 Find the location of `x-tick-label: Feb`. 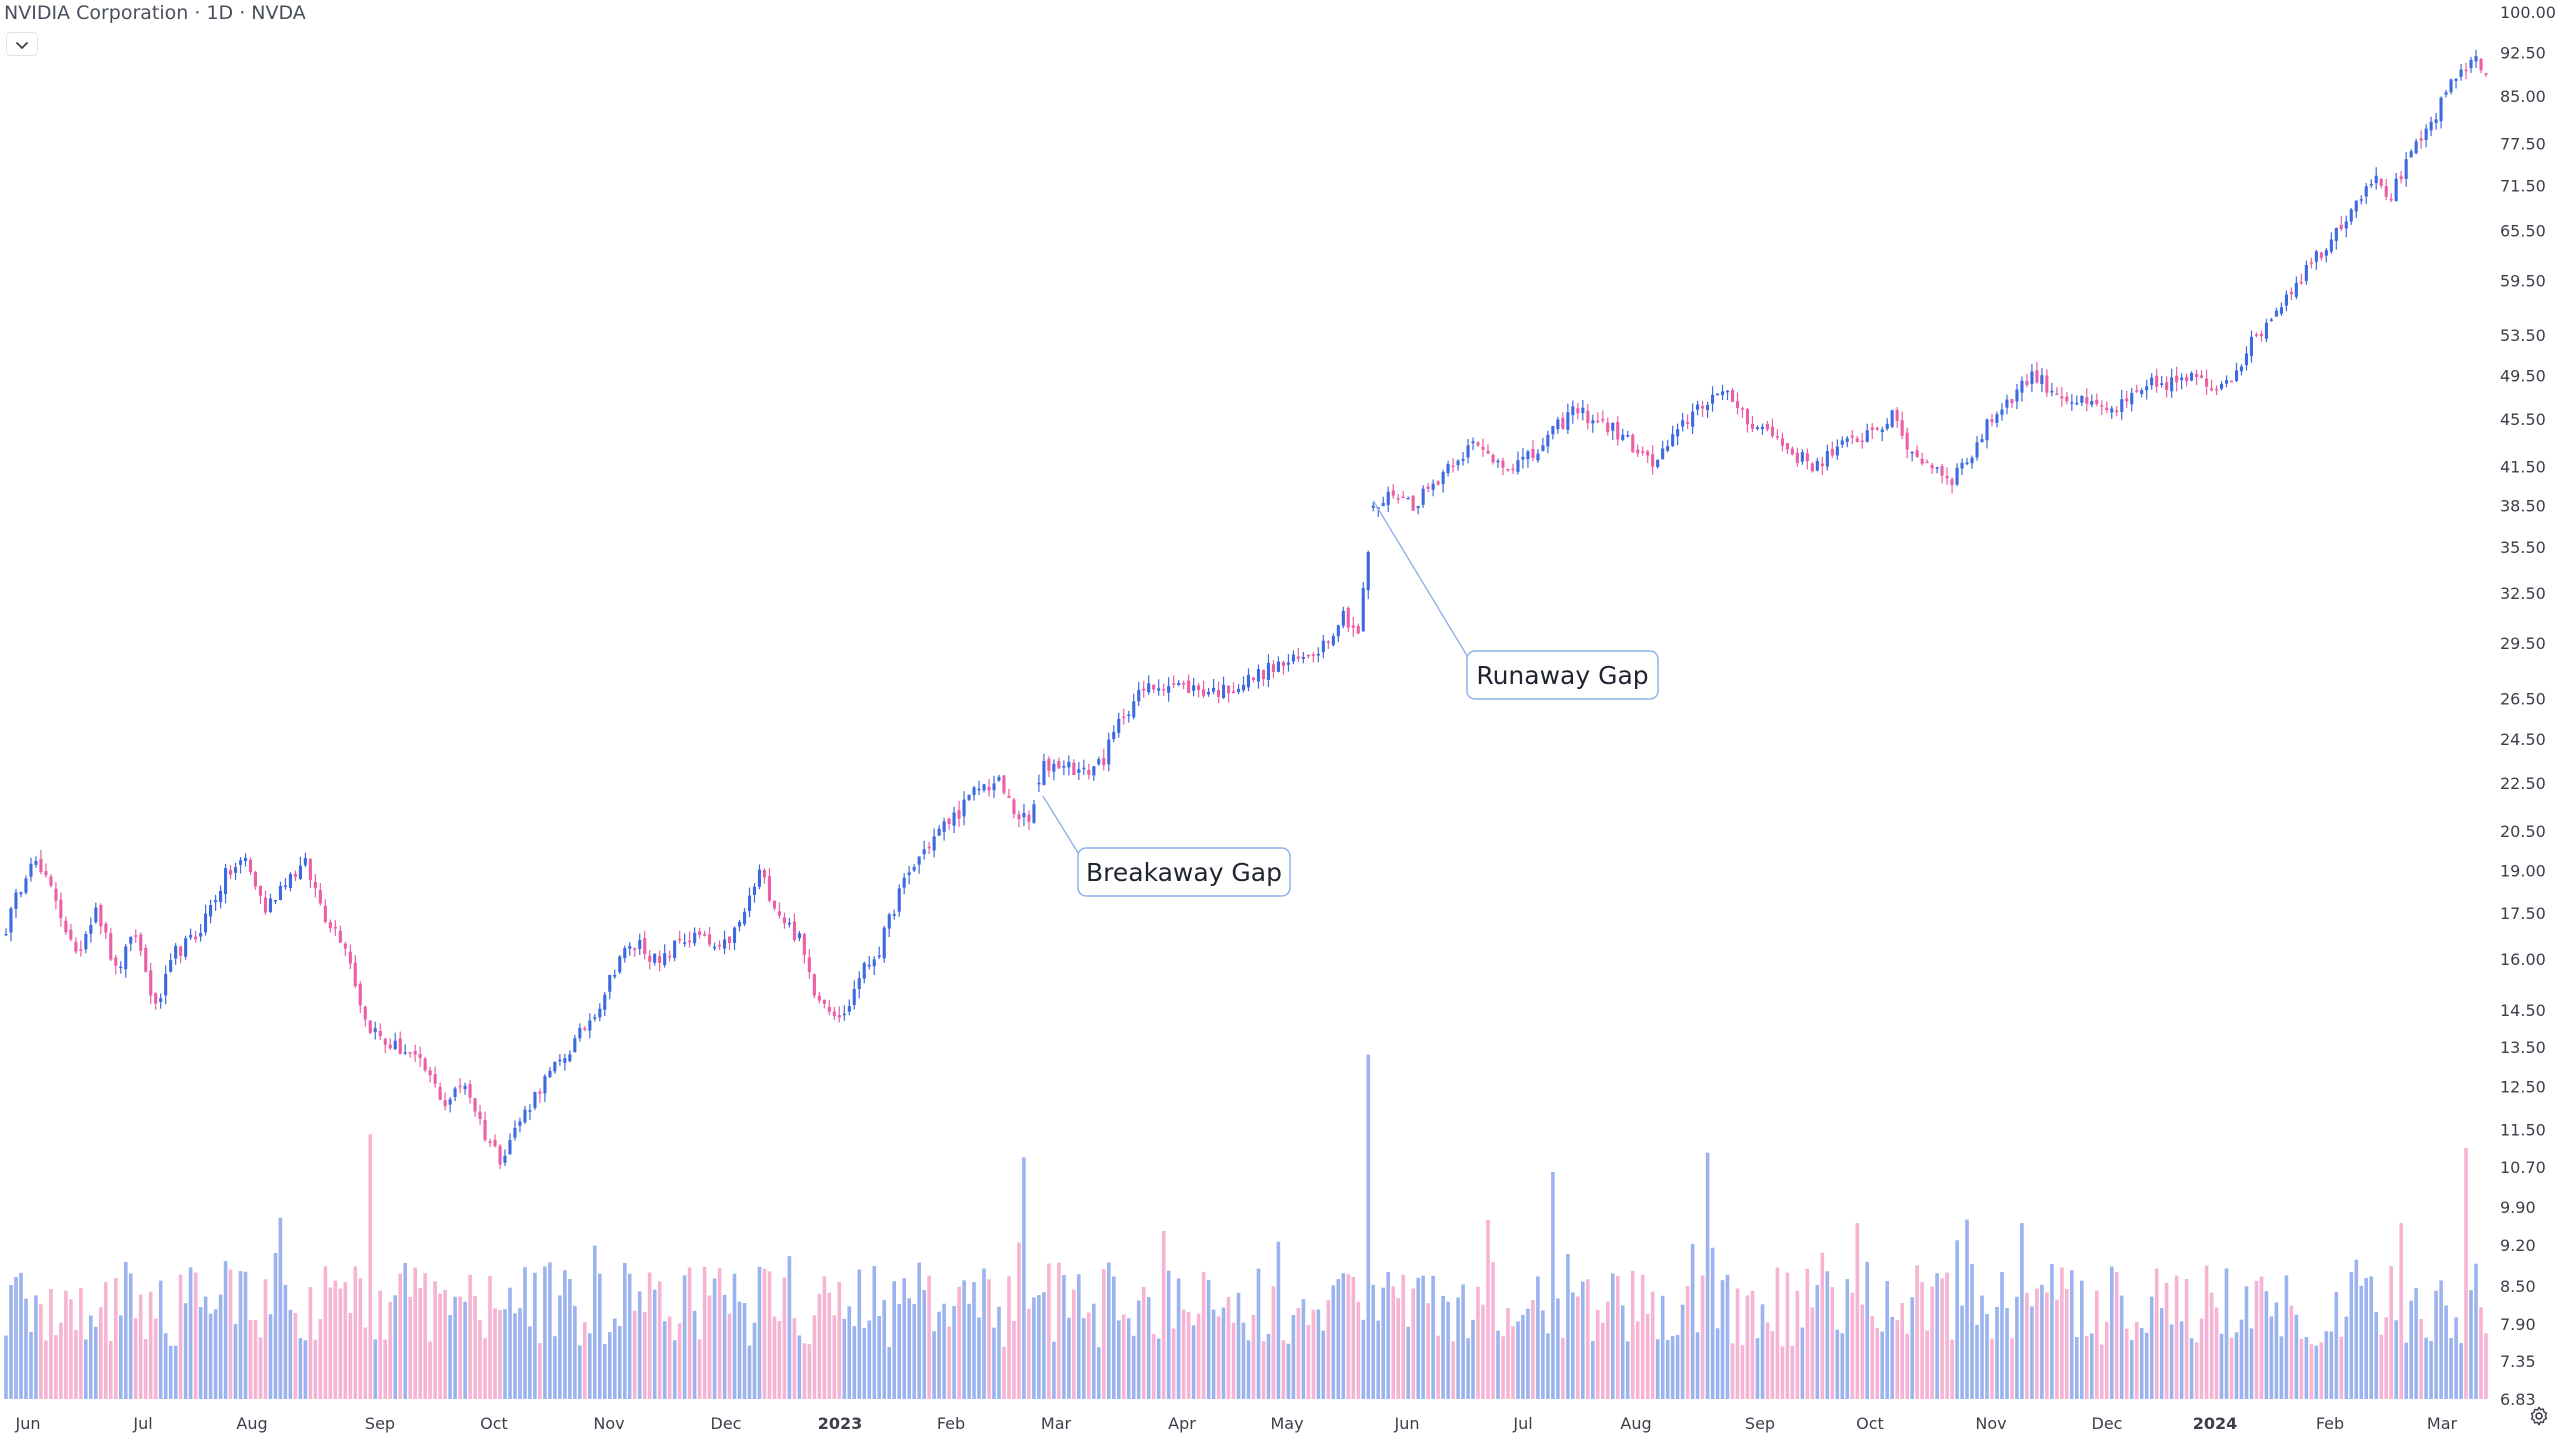

x-tick-label: Feb is located at coordinates (951, 1423).